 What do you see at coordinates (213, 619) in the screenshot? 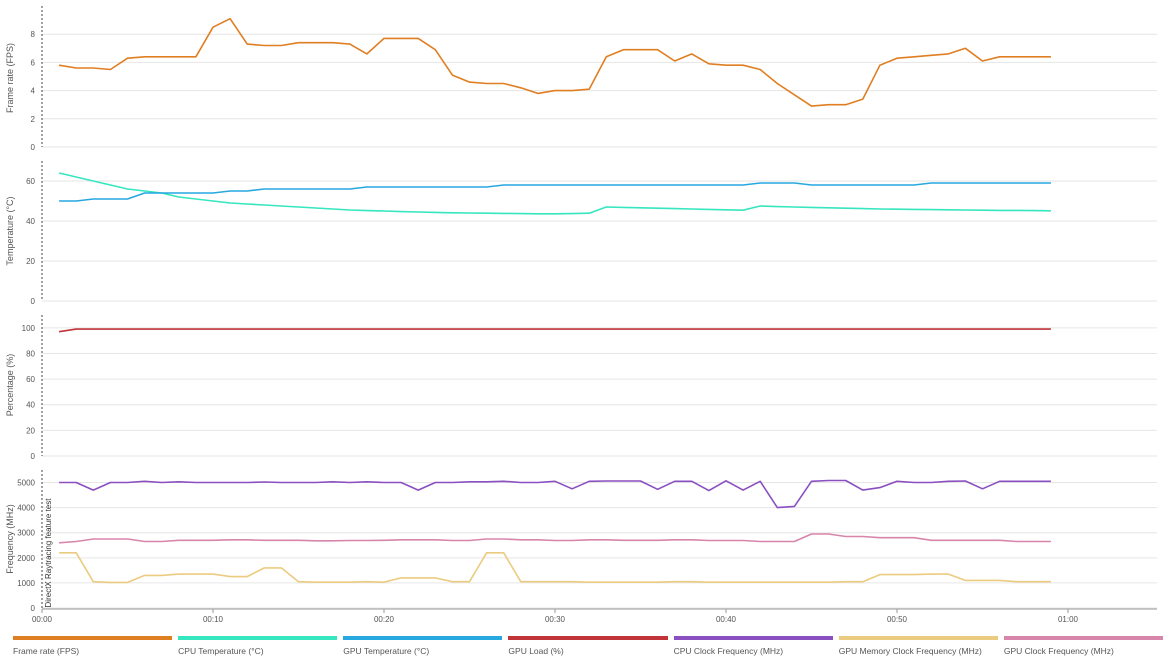
I see `x-tick-label: 00:10` at bounding box center [213, 619].